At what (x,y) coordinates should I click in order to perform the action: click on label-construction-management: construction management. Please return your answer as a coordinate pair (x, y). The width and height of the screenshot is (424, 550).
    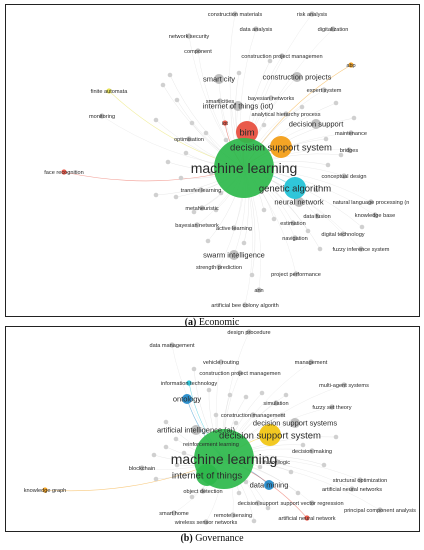
    Looking at the image, I should click on (253, 416).